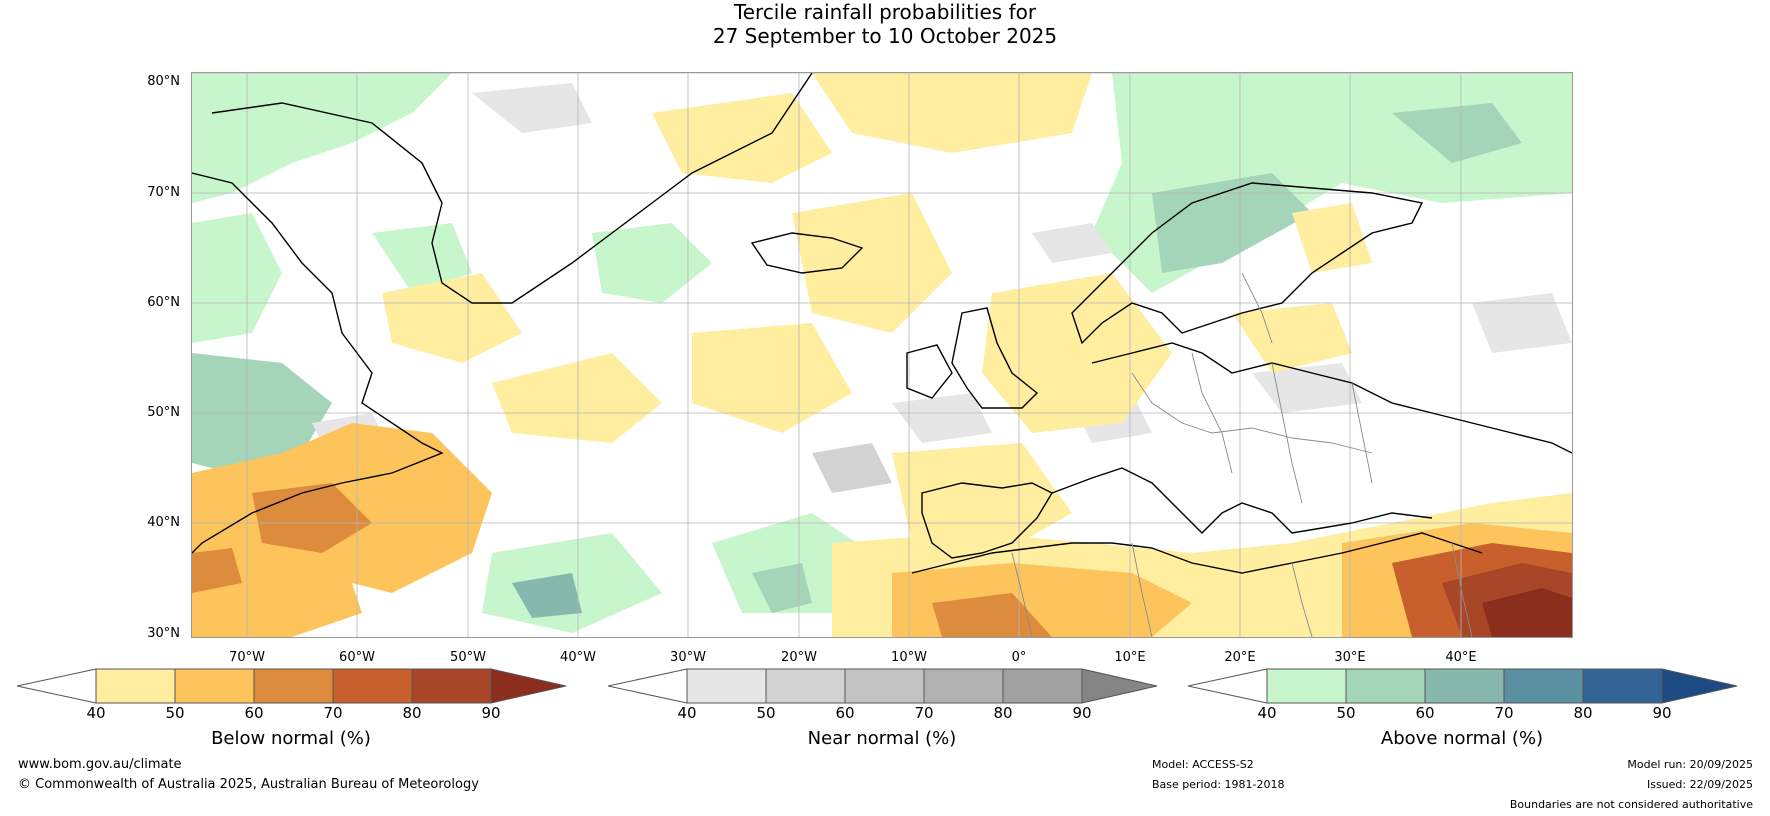 This screenshot has height=816, width=1770. Describe the element at coordinates (1247, 263) in the screenshot. I see `scandinavia-coast` at that location.